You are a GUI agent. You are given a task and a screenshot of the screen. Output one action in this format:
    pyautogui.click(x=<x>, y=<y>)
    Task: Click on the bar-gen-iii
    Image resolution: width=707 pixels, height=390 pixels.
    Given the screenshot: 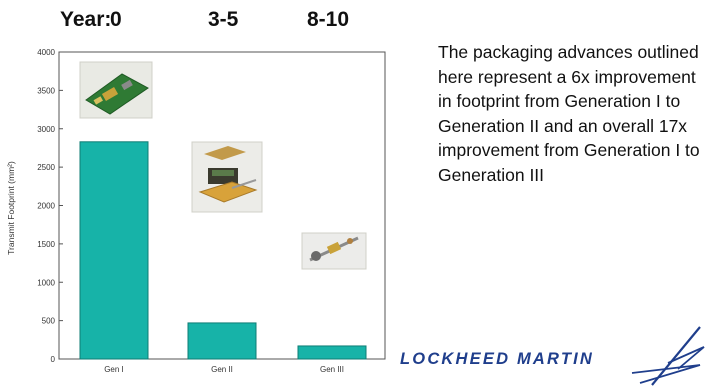 What is the action you would take?
    pyautogui.click(x=332, y=352)
    